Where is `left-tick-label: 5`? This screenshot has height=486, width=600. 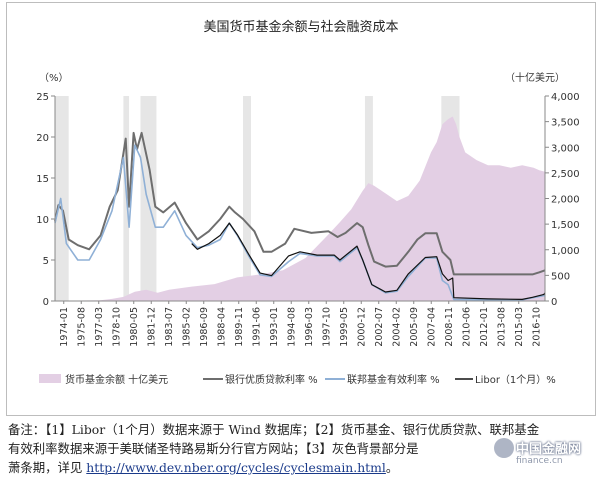
left-tick-label: 5 is located at coordinates (46, 261).